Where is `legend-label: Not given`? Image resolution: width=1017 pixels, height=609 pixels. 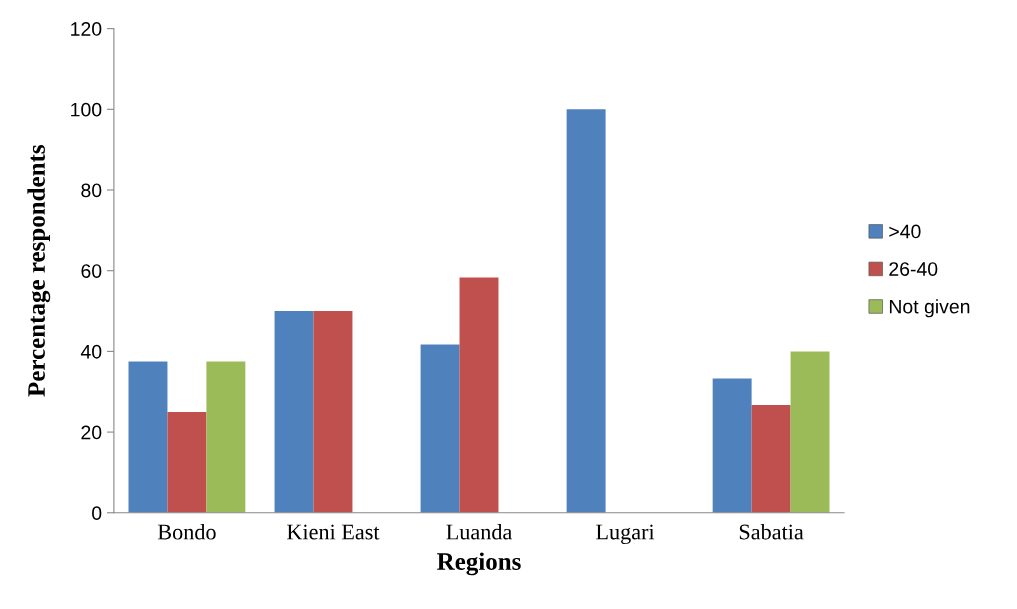 legend-label: Not given is located at coordinates (929, 308).